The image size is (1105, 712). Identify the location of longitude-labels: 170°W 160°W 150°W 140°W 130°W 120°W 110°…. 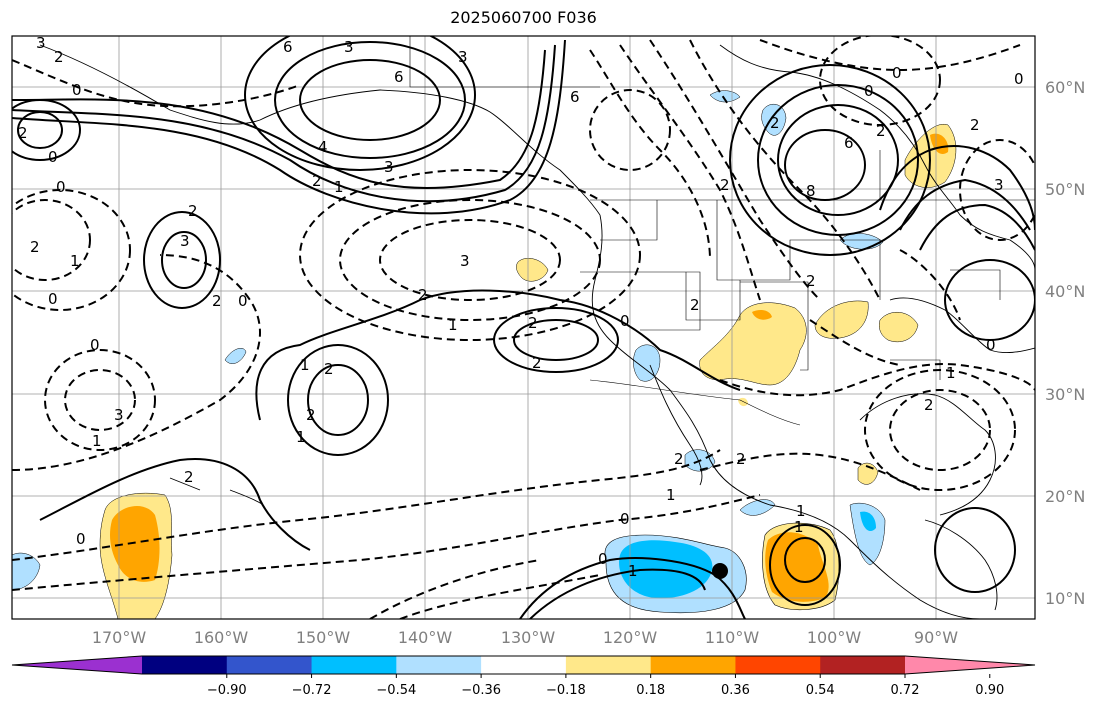
(525, 637).